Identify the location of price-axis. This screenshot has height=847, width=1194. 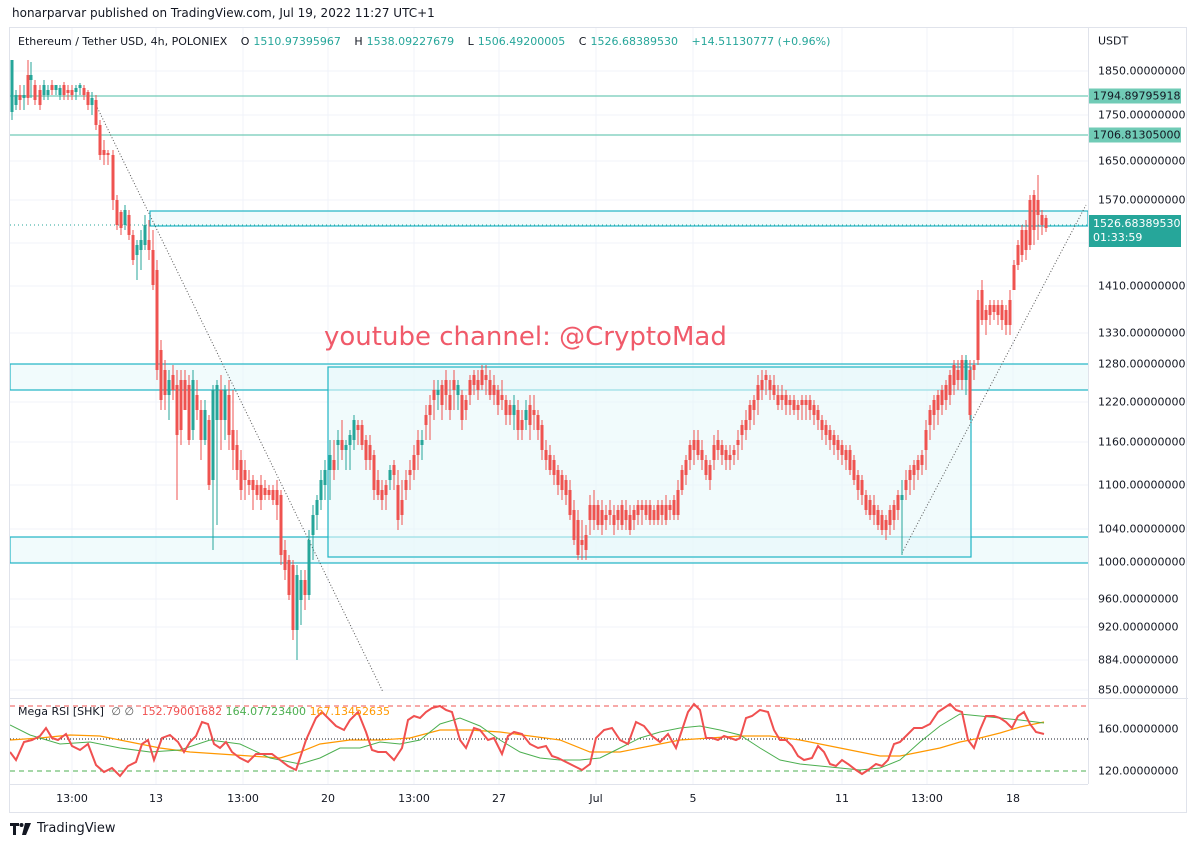
(1137, 406).